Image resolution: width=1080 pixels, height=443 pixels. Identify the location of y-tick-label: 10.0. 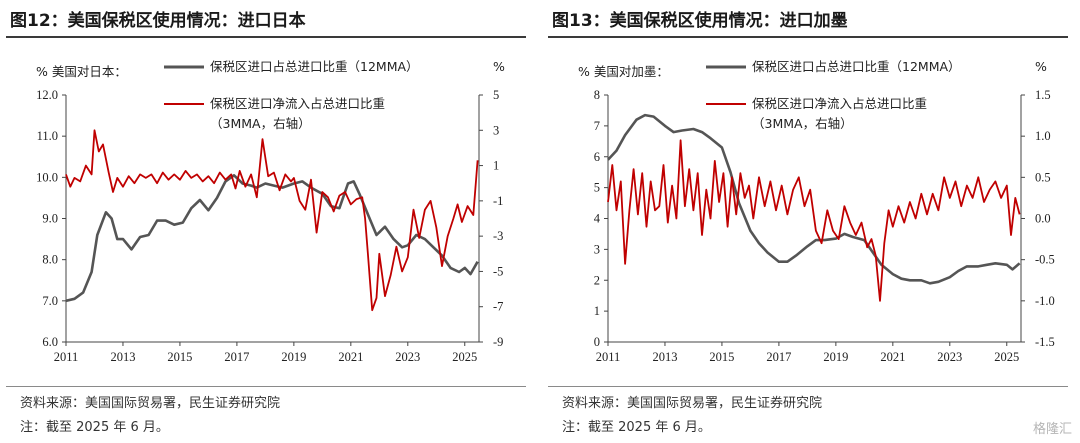
(47, 177).